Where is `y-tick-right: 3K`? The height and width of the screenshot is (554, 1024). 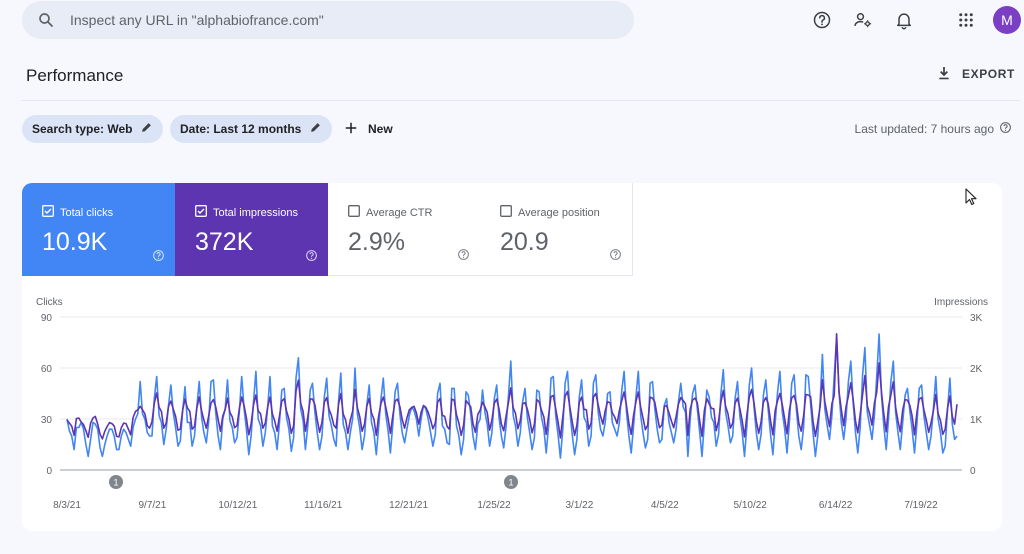 y-tick-right: 3K is located at coordinates (976, 318).